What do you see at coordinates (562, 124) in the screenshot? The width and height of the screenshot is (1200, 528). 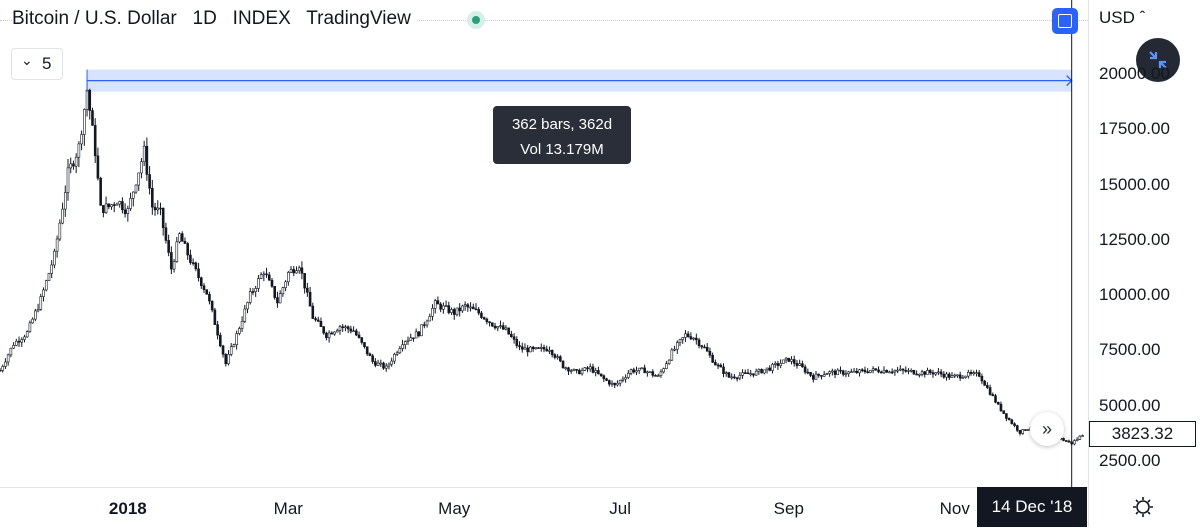 I see `measure-bars-label: 362 bars, 362d` at bounding box center [562, 124].